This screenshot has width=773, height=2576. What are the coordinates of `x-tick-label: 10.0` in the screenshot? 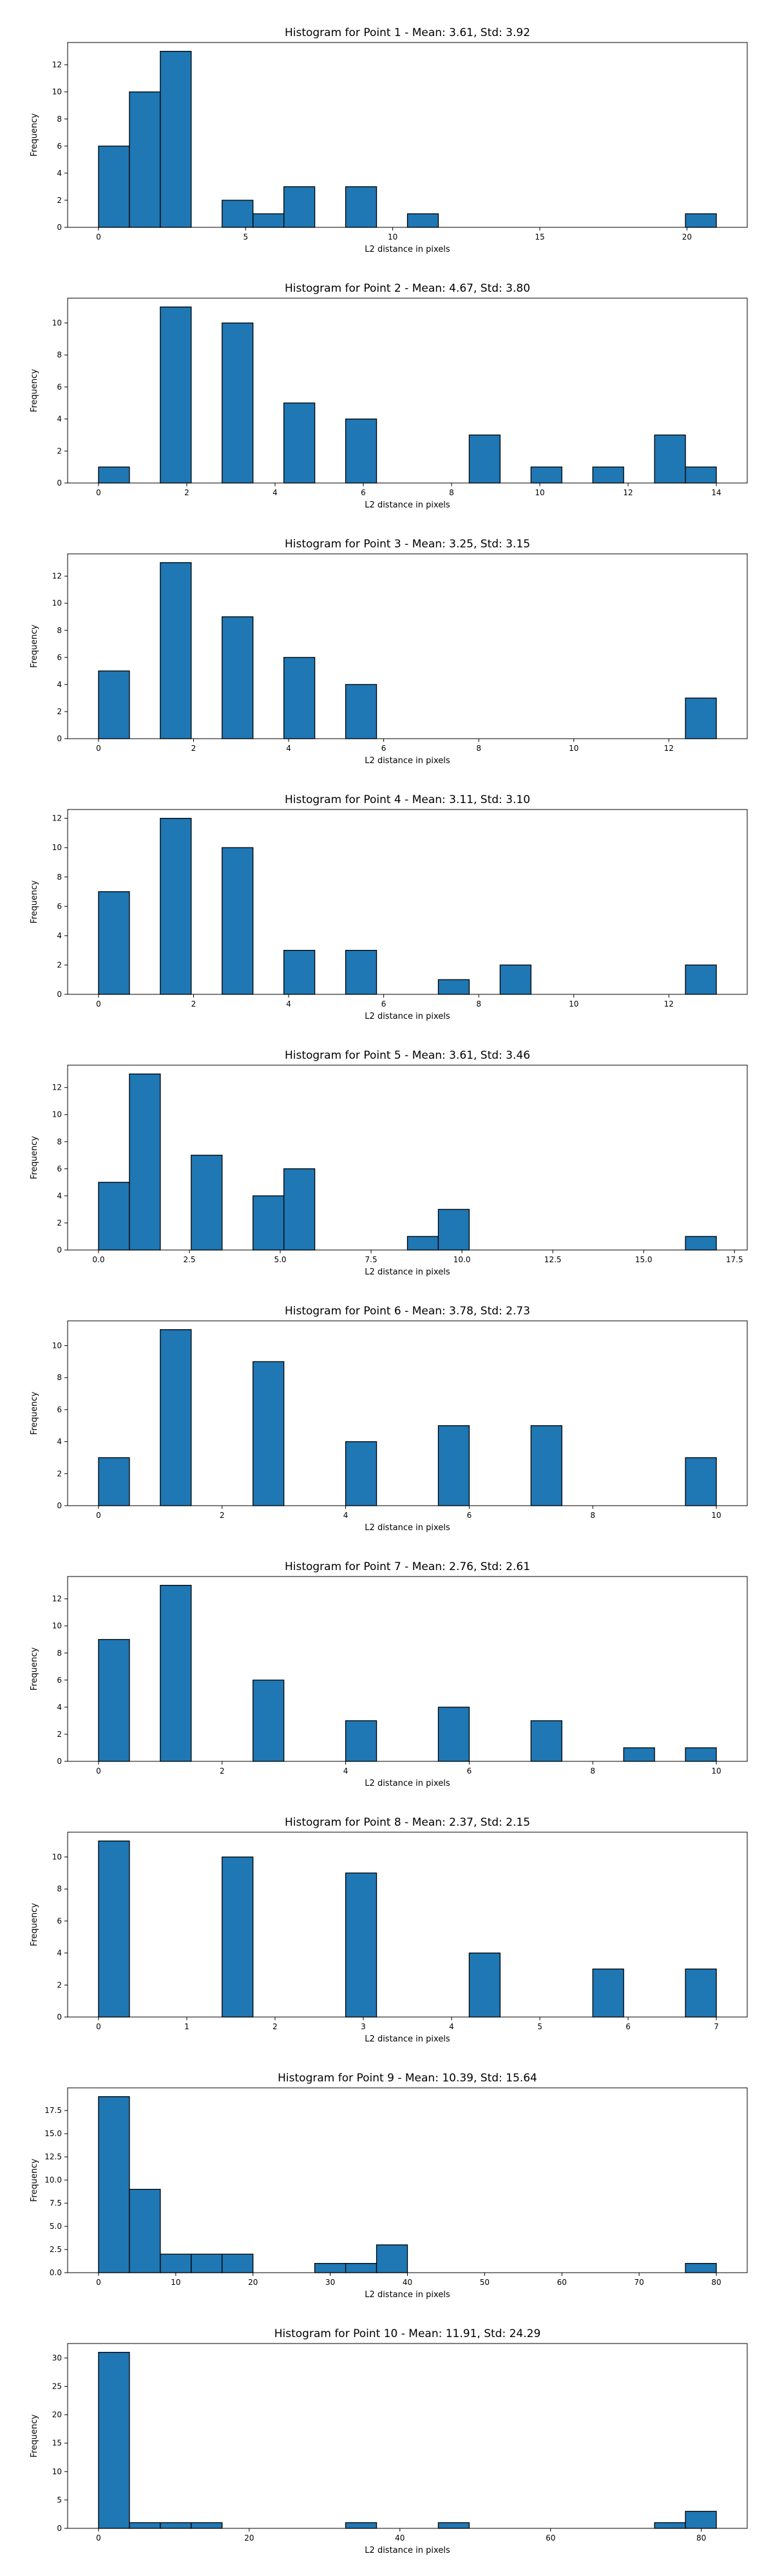 It's located at (462, 1259).